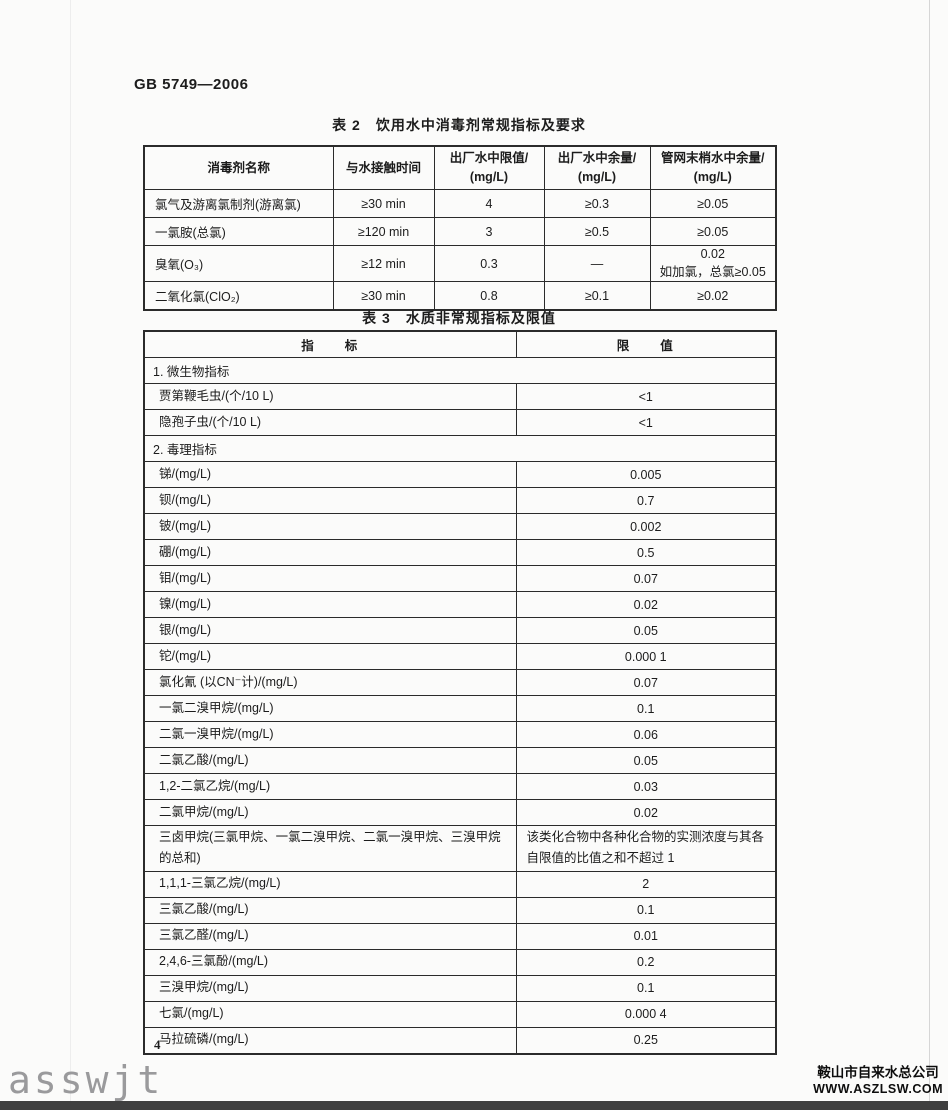  I want to click on cell-indicator: 银/(mg/L), so click(330, 630).